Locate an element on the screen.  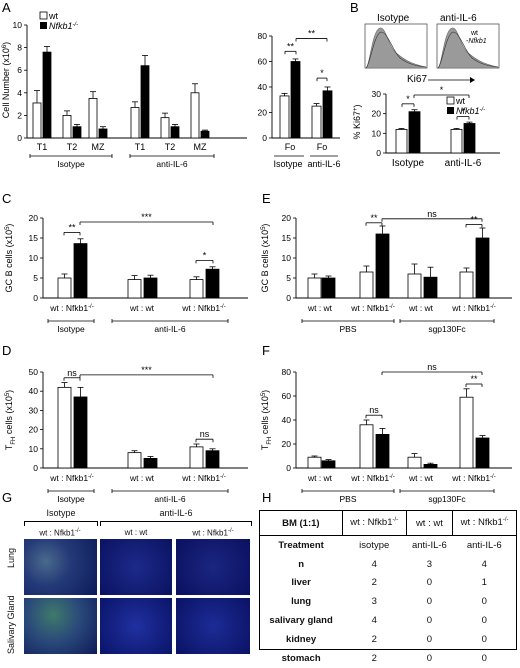
legend-a: wt Nfkb1-/- is located at coordinates (58, 21).